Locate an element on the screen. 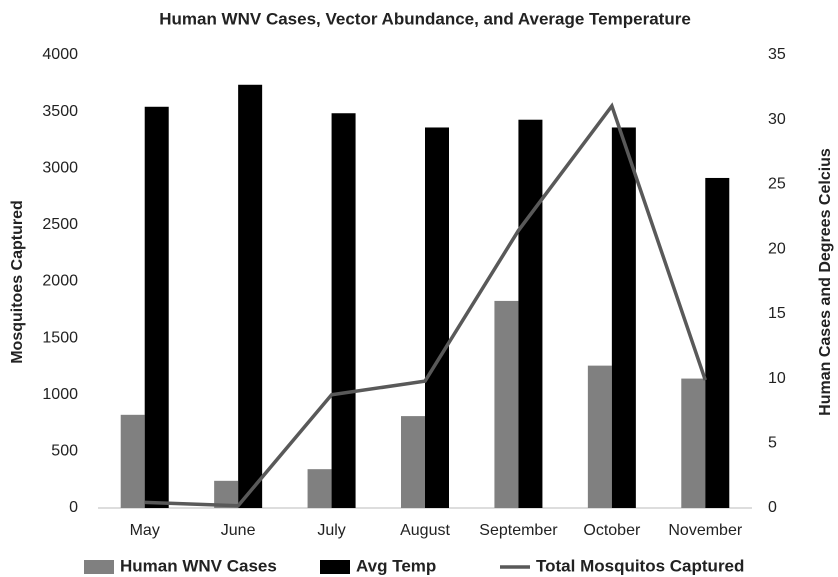  x-tick-label: September is located at coordinates (518, 530).